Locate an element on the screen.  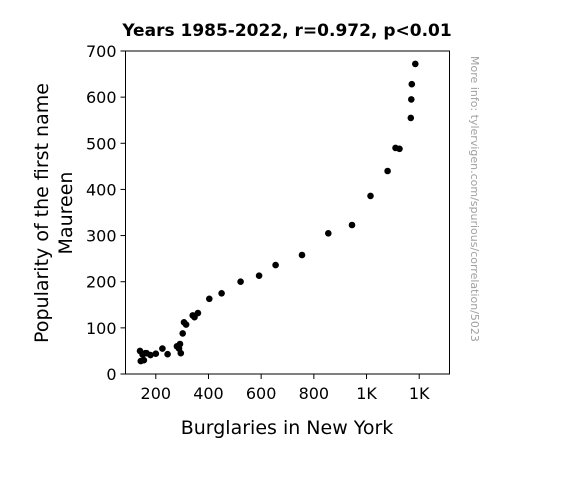
x-axis-label: Burglaries in New York is located at coordinates (287, 428).